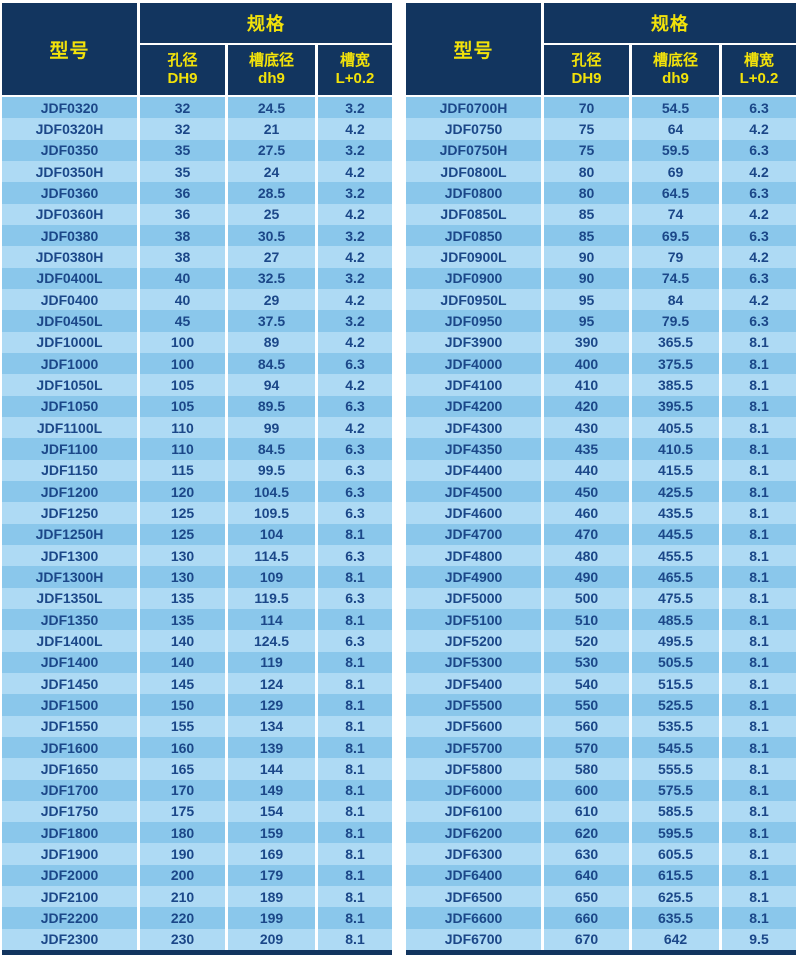  Describe the element at coordinates (354, 60) in the screenshot. I see `header-line: 槽宽` at that location.